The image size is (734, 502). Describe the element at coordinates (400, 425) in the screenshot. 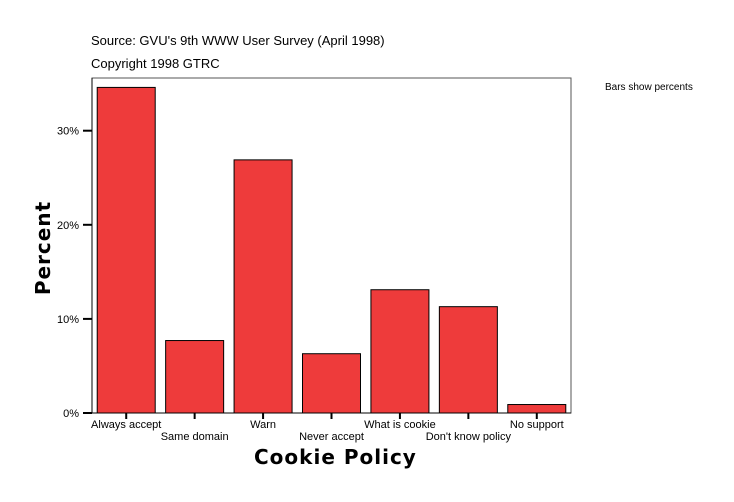

I see `x-tick-label: What is cookie` at that location.